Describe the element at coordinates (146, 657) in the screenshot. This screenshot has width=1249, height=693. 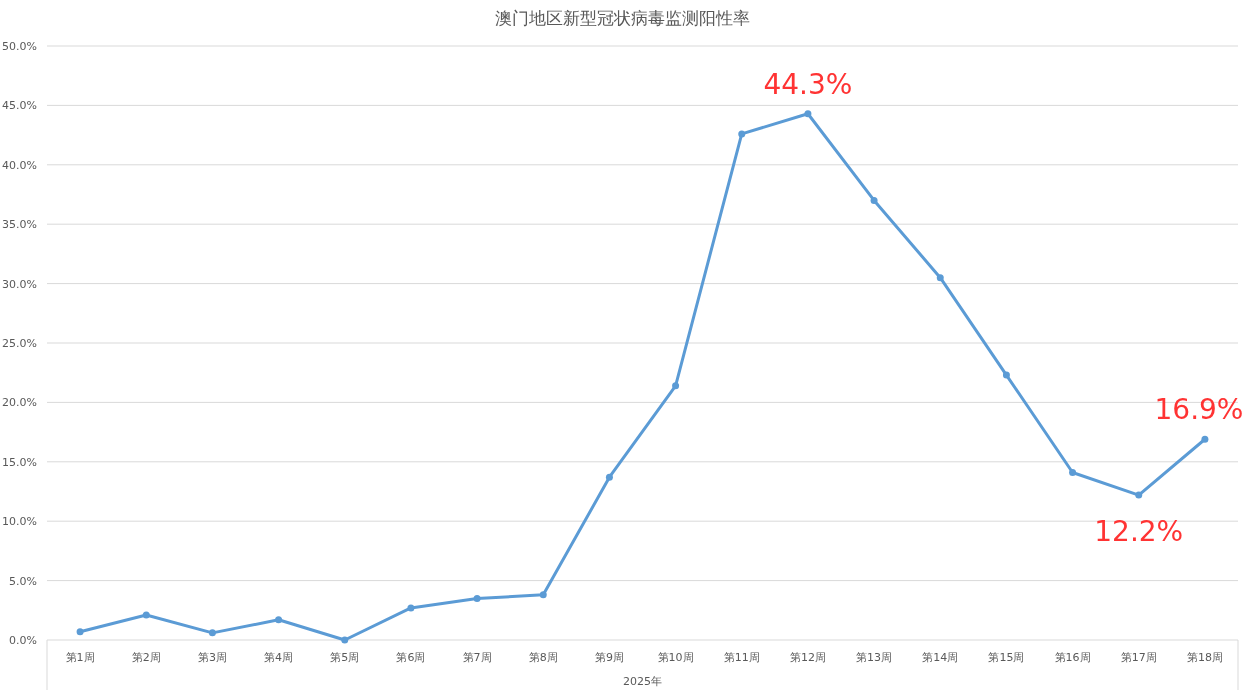
I see `x-tick-label: 第2周` at that location.